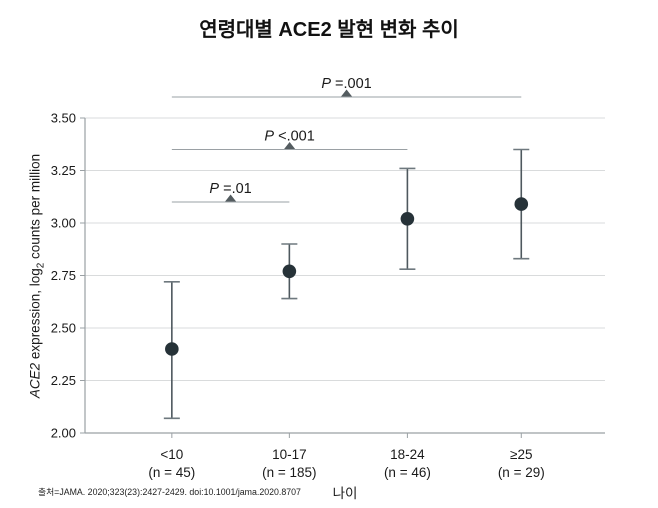  I want to click on y-tick-label: 3.25, so click(63, 170).